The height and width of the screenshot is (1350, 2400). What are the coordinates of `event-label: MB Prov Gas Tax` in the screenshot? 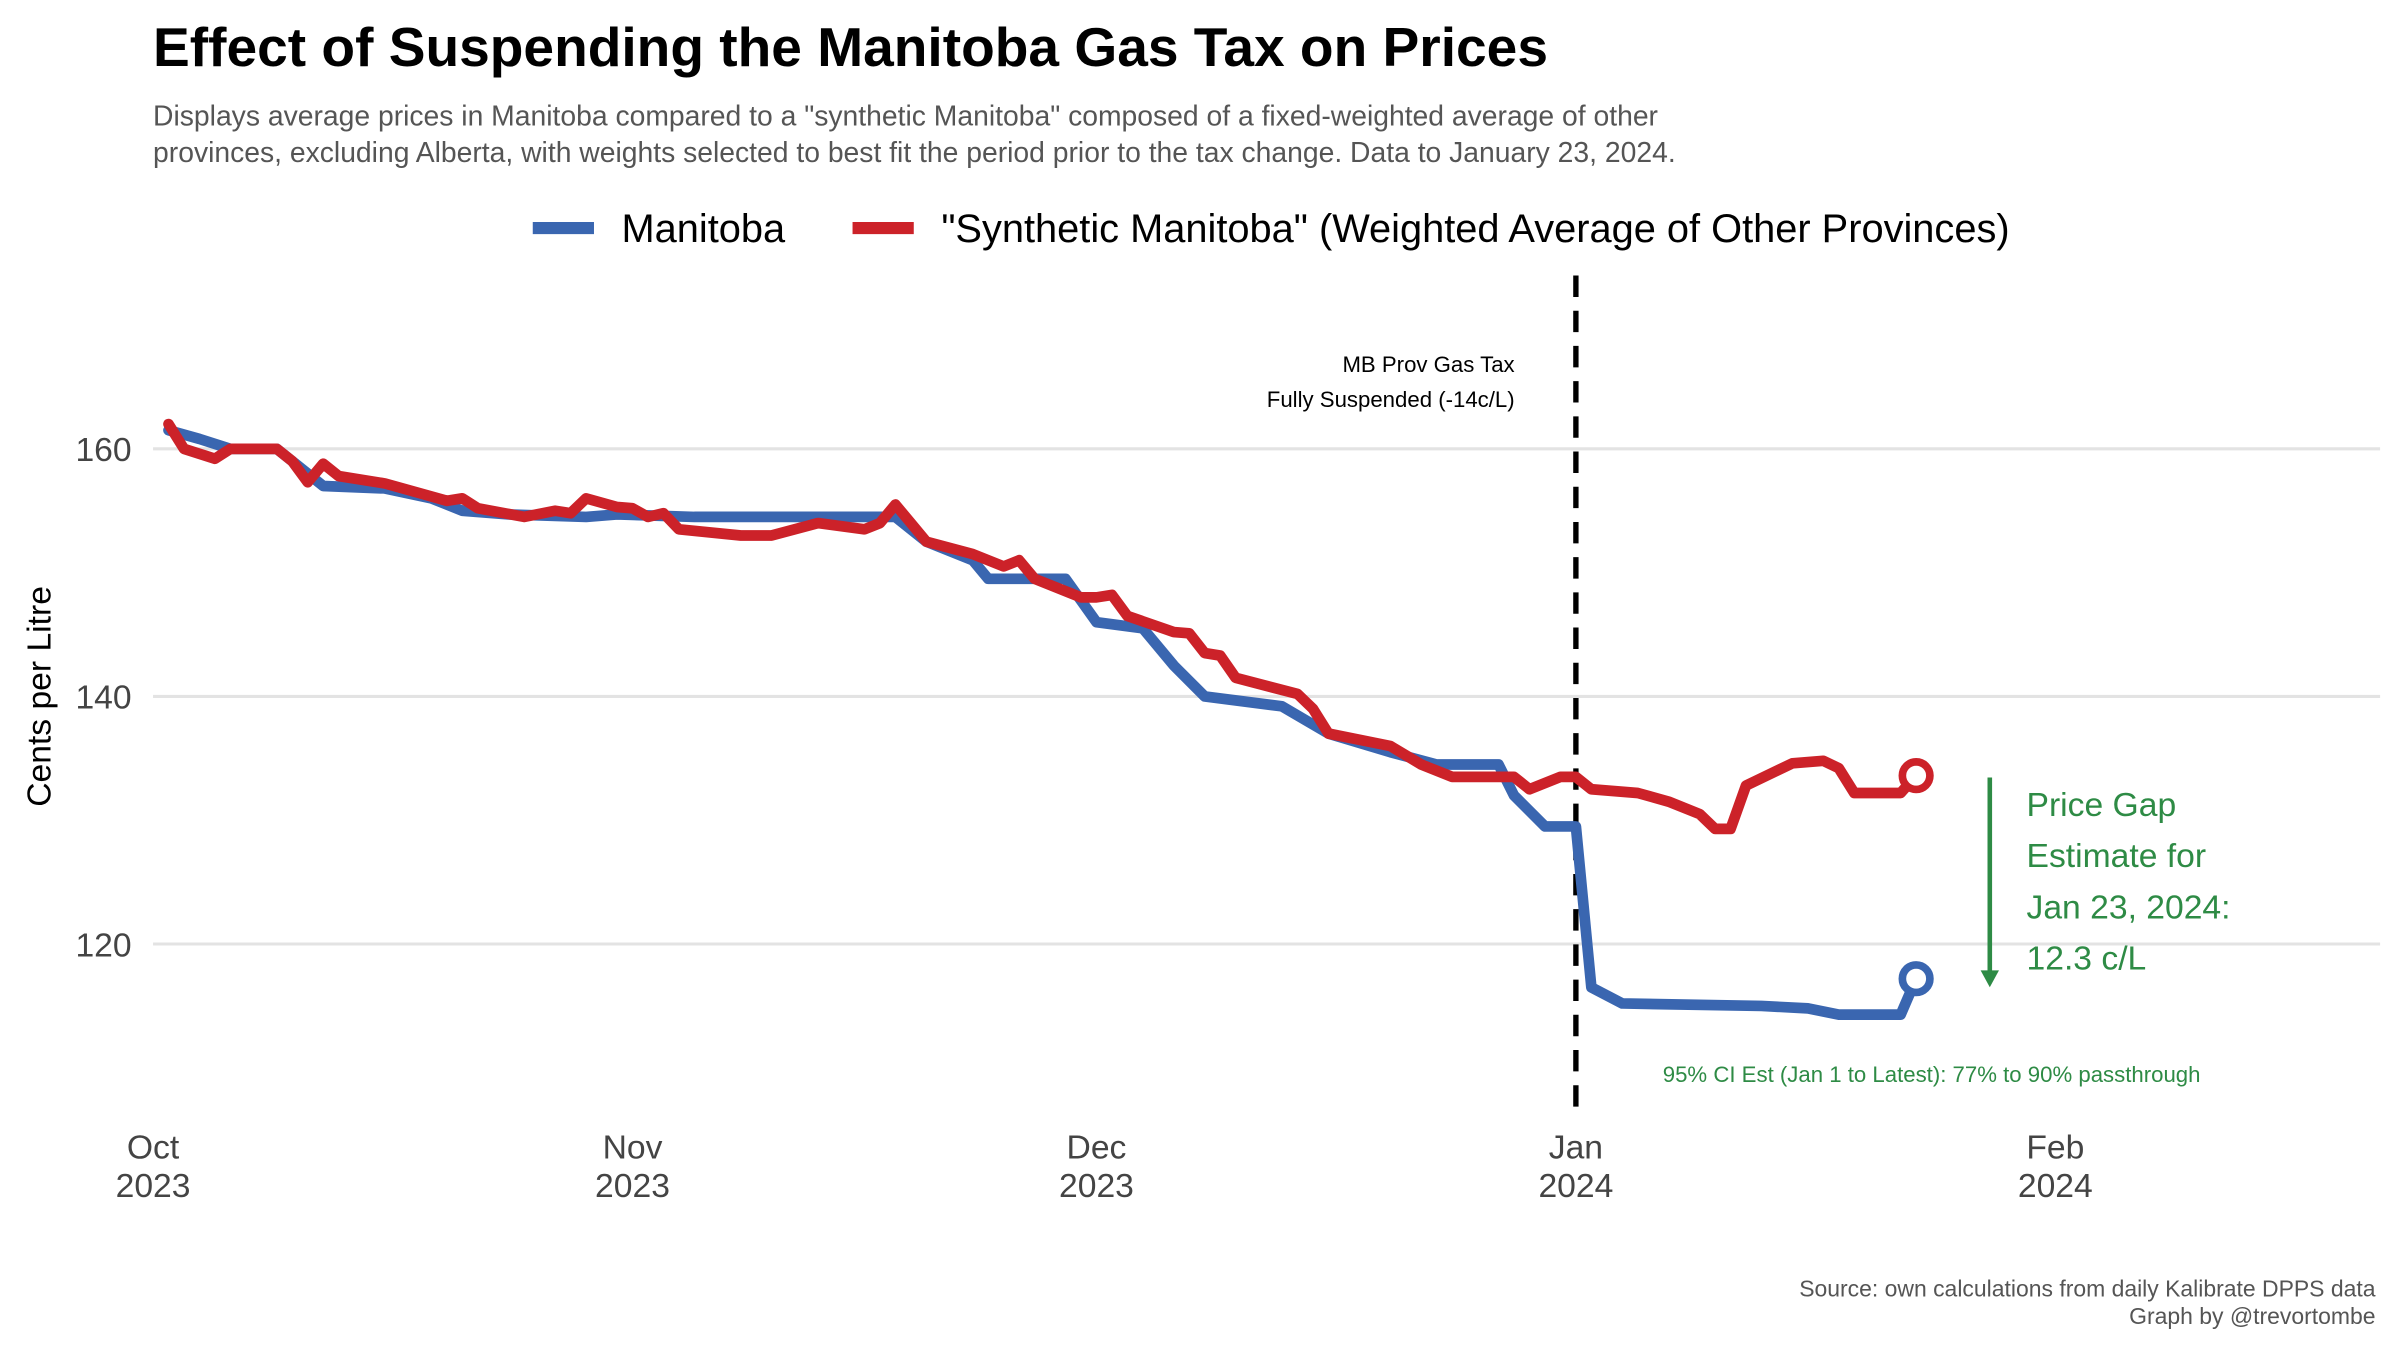 It's located at (1428, 364).